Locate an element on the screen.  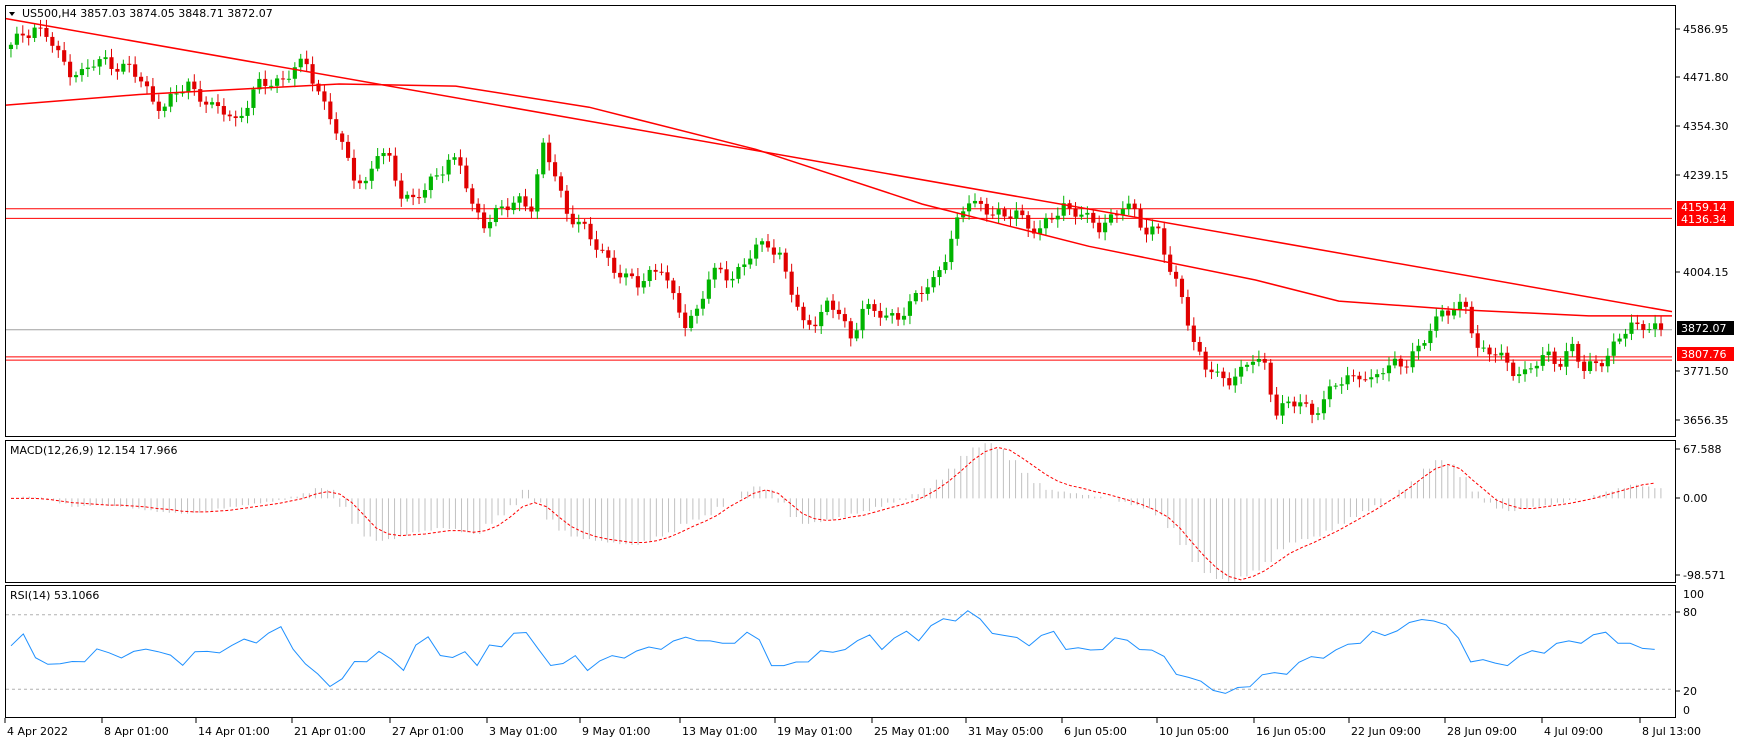
price-tick: 4239.15 is located at coordinates (1706, 175).